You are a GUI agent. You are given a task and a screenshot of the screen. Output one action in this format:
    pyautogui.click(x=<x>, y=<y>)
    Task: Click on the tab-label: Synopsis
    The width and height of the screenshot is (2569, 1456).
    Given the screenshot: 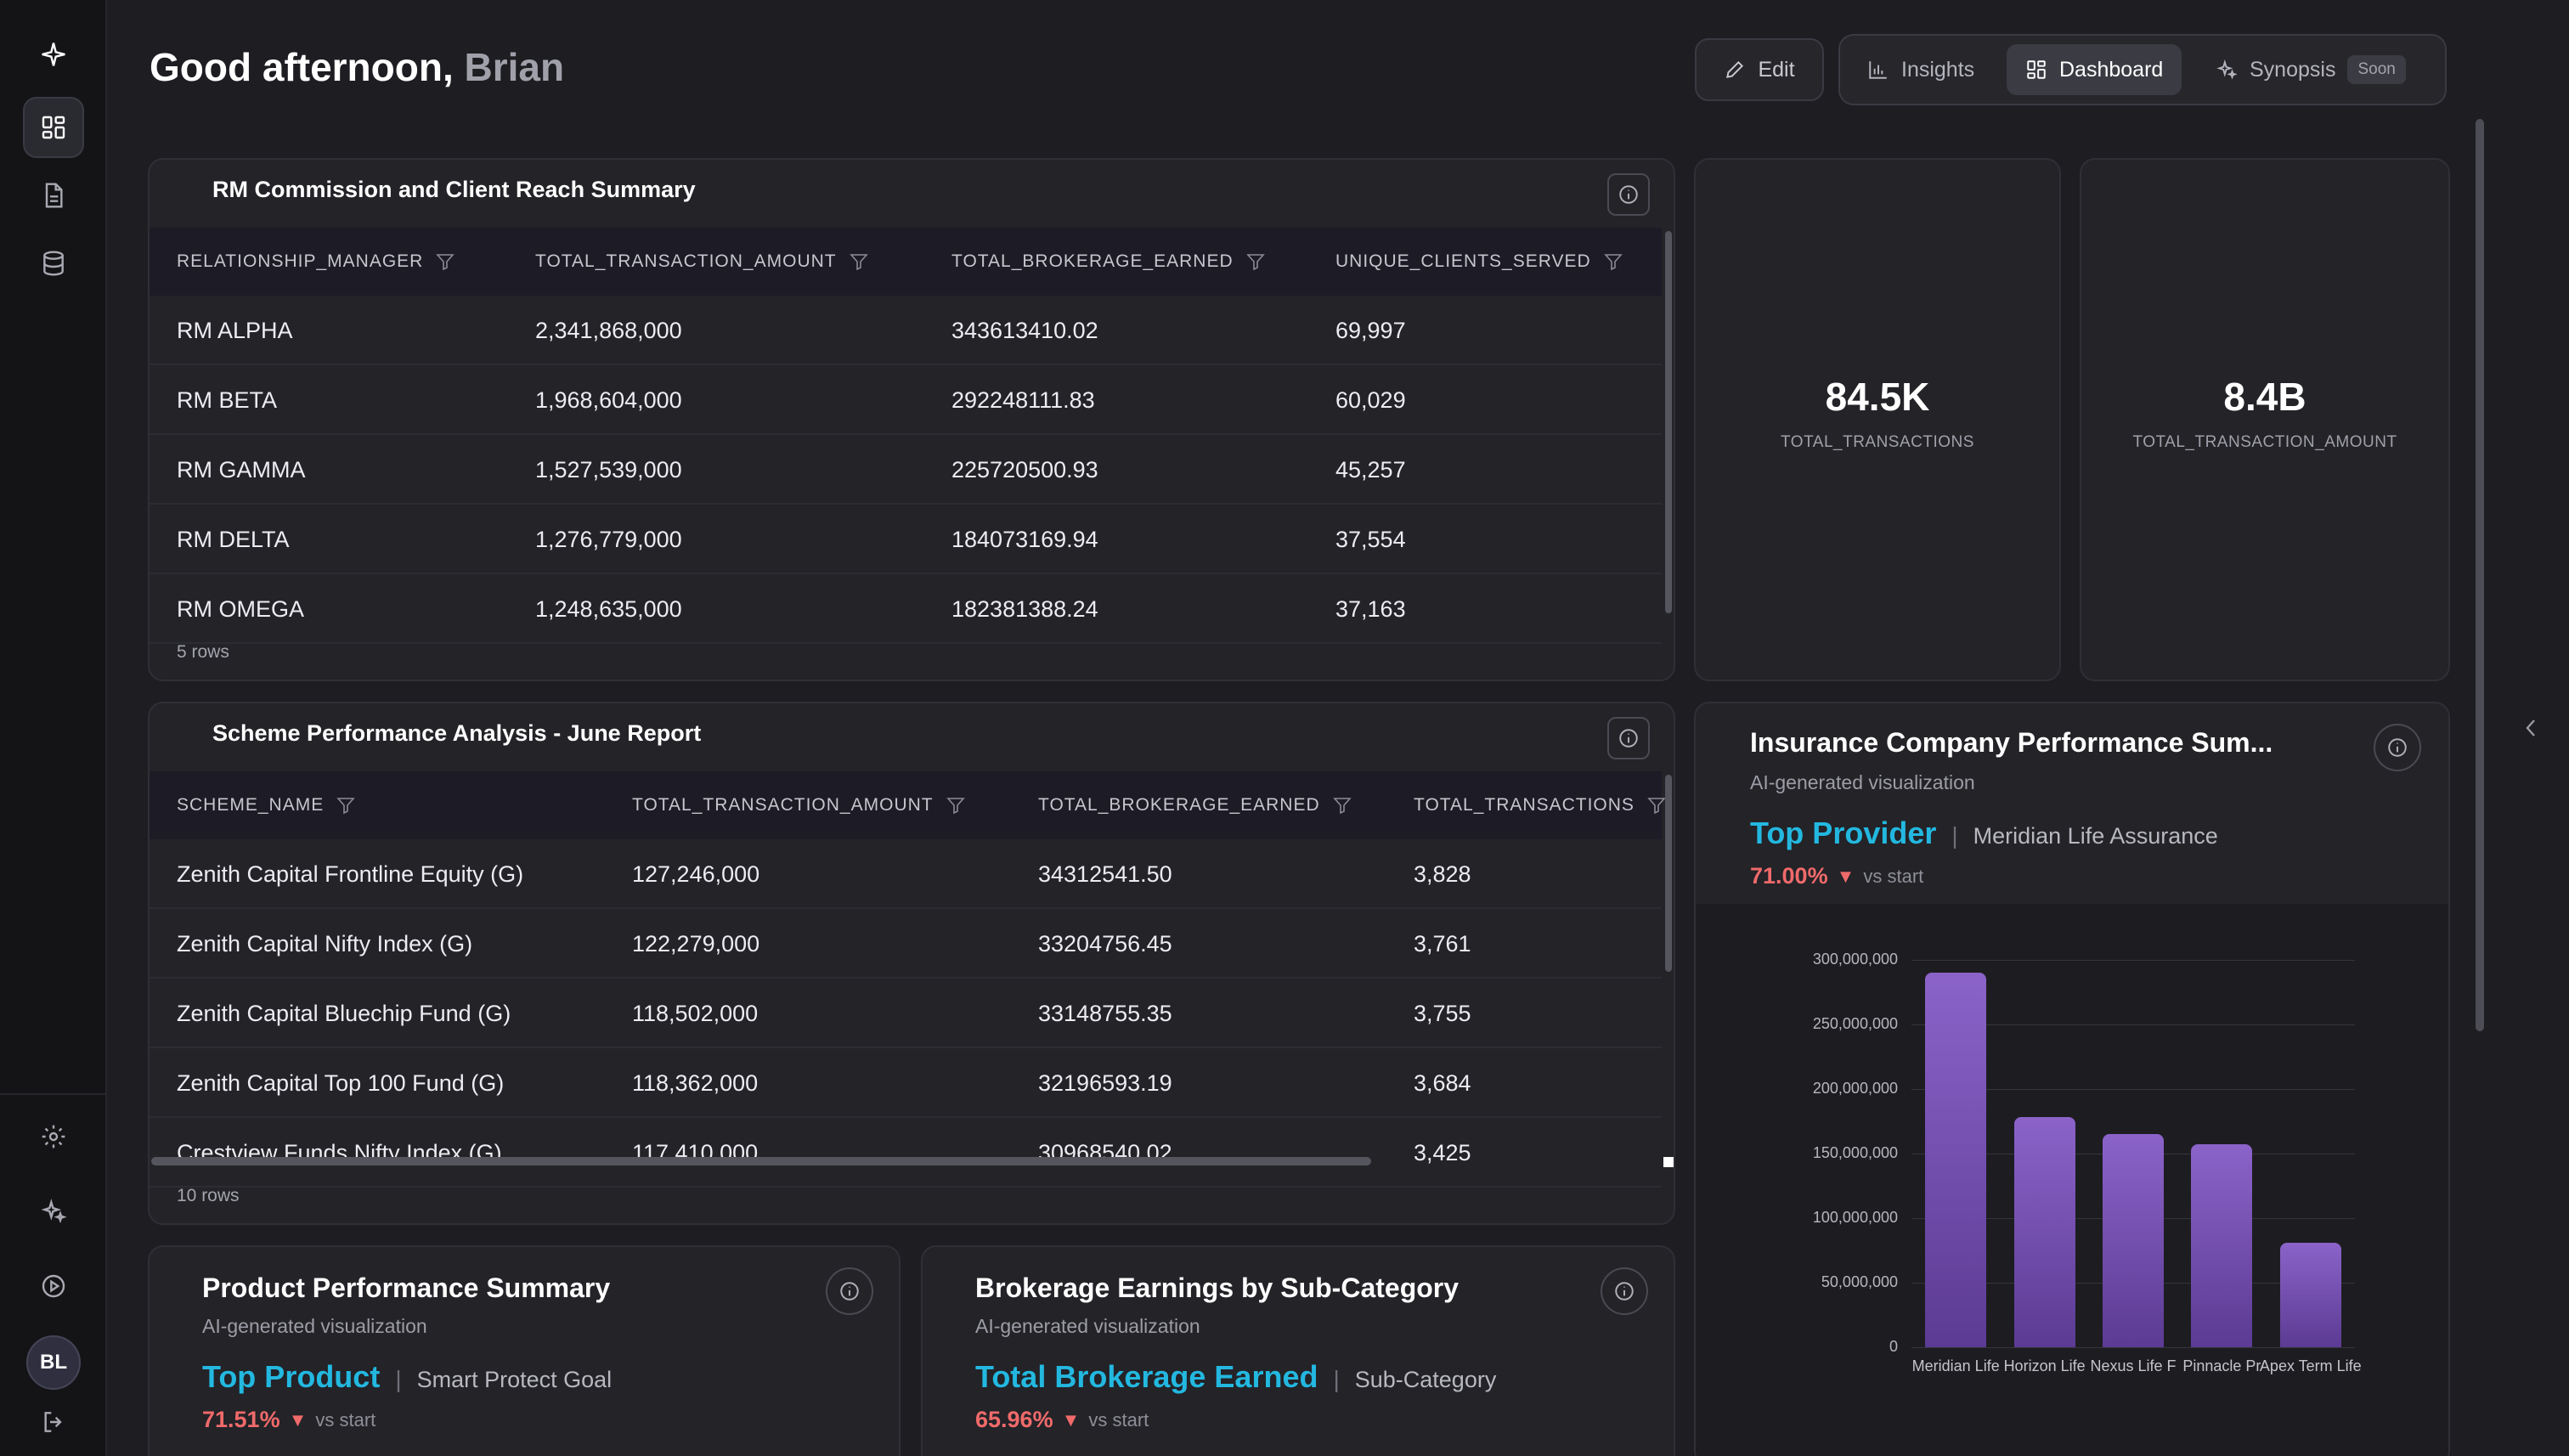 What is the action you would take?
    pyautogui.click(x=2293, y=69)
    